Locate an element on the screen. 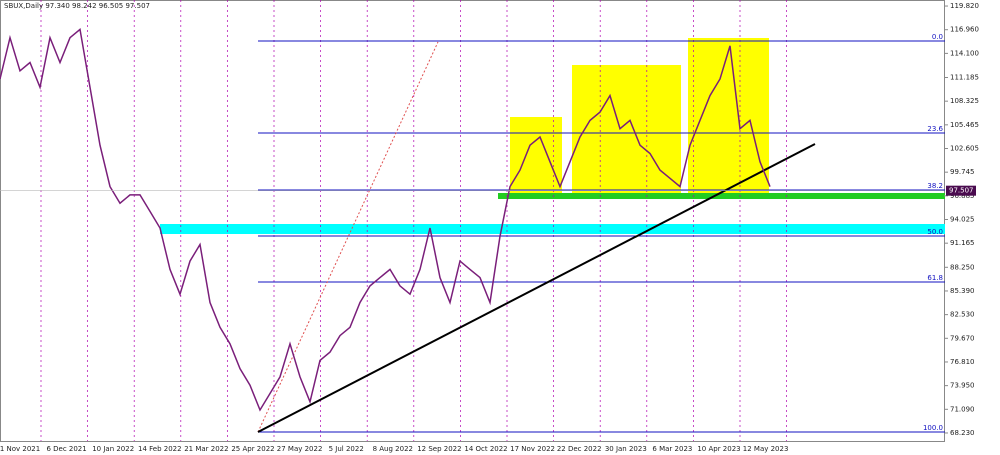 The image size is (1000, 455). x-tick-label: 17 Nov 2022 is located at coordinates (532, 449).